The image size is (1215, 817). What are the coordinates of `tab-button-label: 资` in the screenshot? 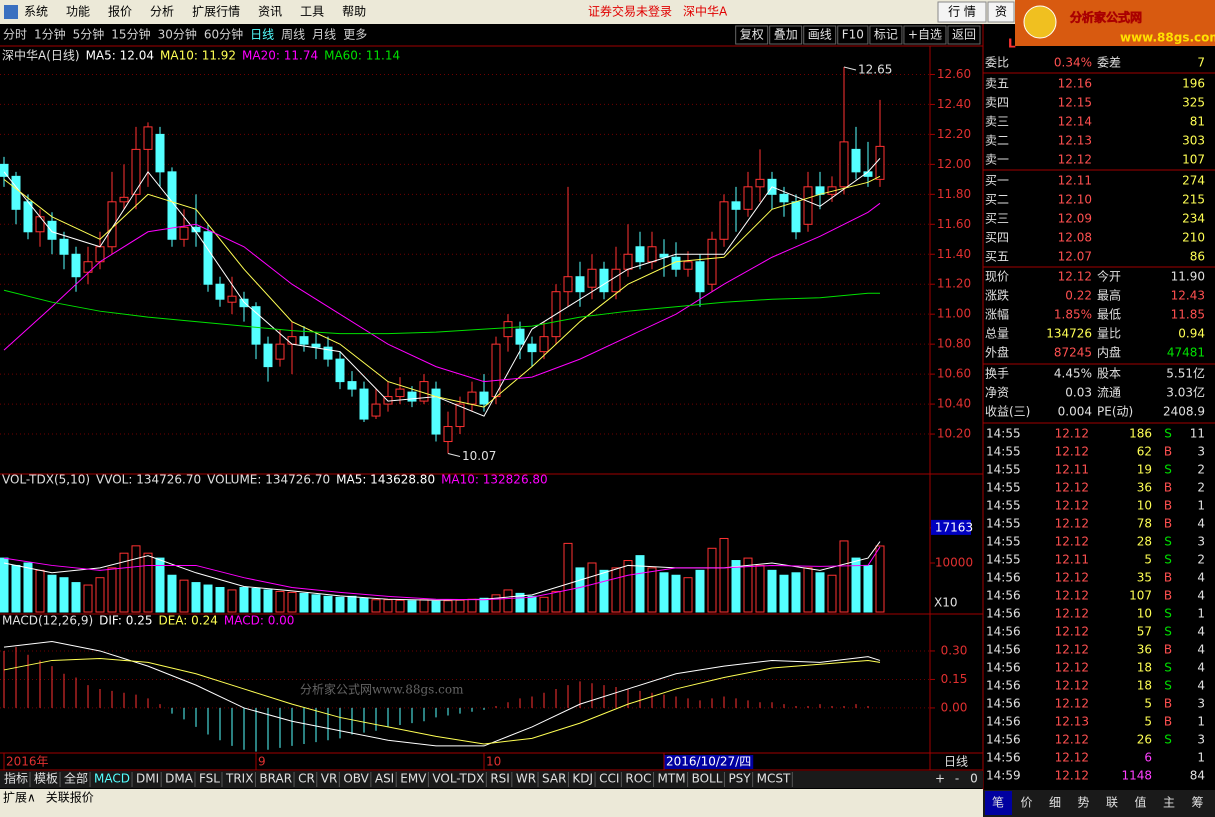 It's located at (1001, 12).